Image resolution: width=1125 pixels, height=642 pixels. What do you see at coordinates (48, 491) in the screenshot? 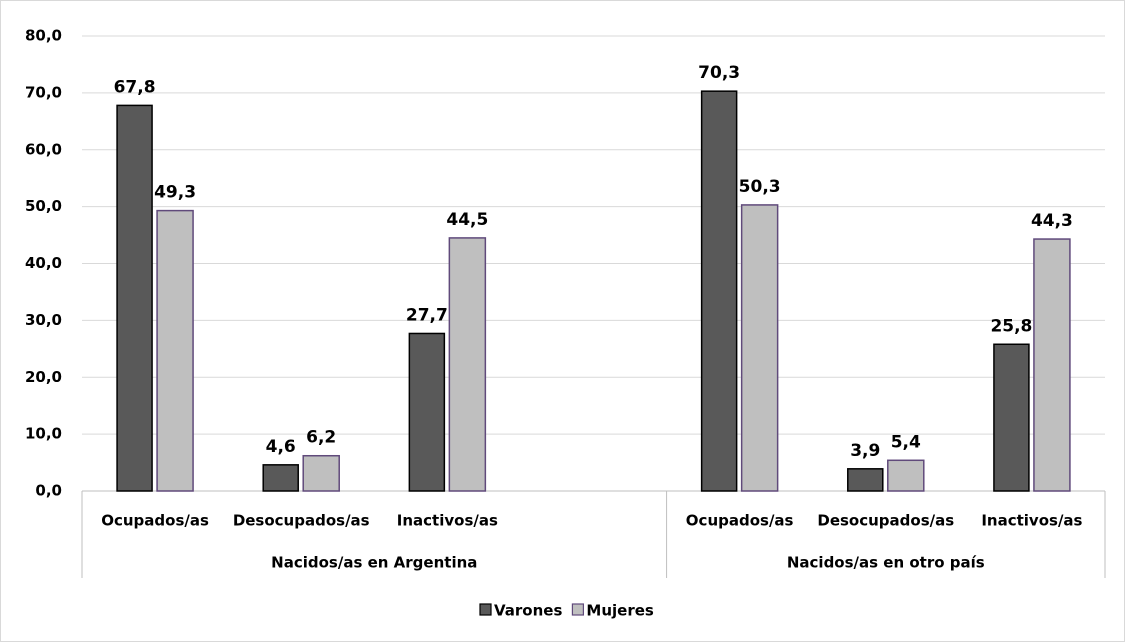
I see `y-tick-label: 0,0` at bounding box center [48, 491].